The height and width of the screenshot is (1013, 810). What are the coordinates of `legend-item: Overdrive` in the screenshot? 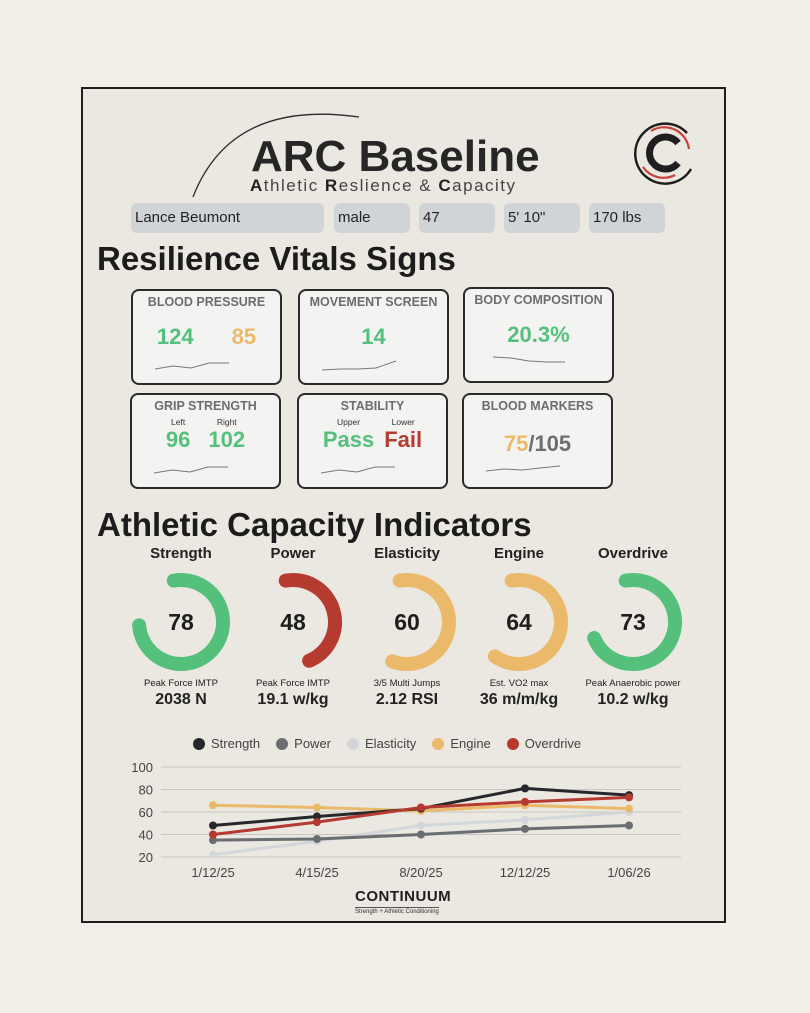 It's located at (543, 744).